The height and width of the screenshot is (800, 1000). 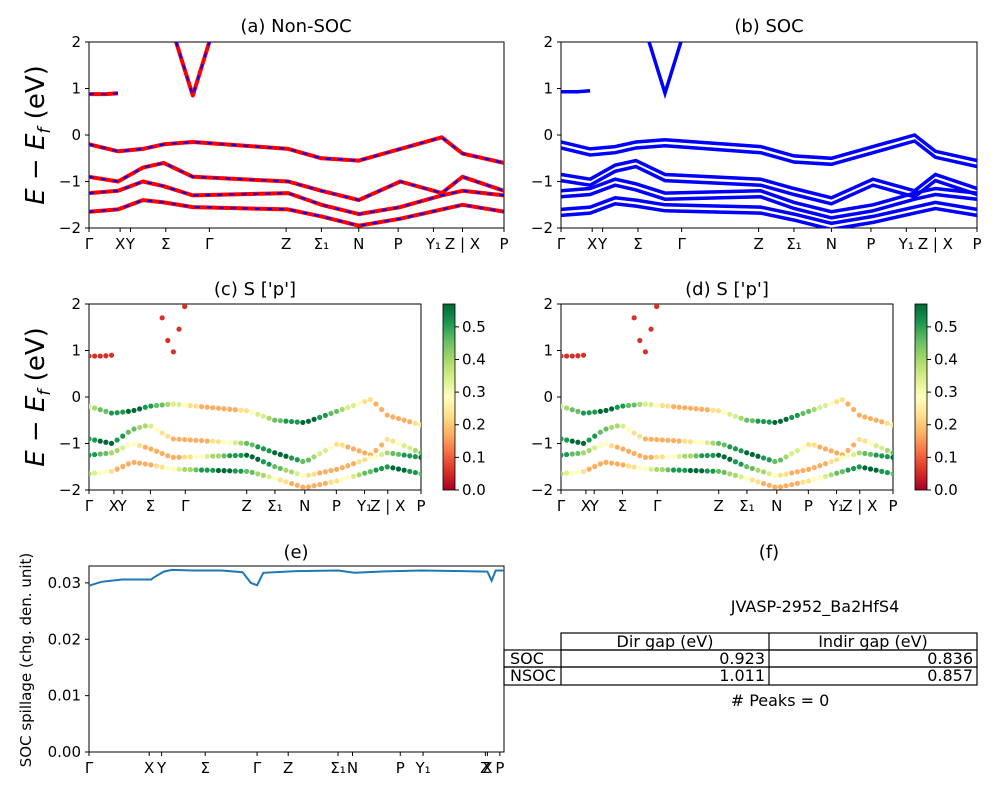 I want to click on panel-c-xtick-label: Y₁, so click(x=364, y=506).